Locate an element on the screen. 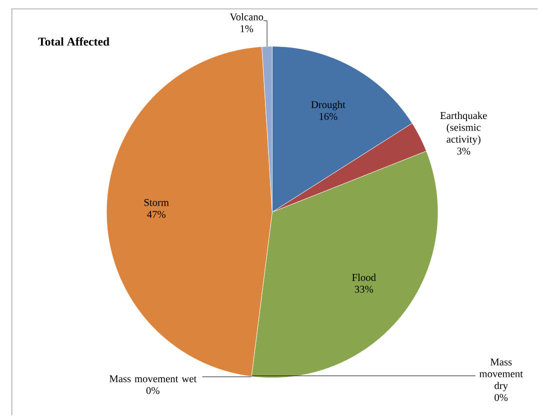  slice-label: Earthquake (seismic activity) is located at coordinates (463, 128).